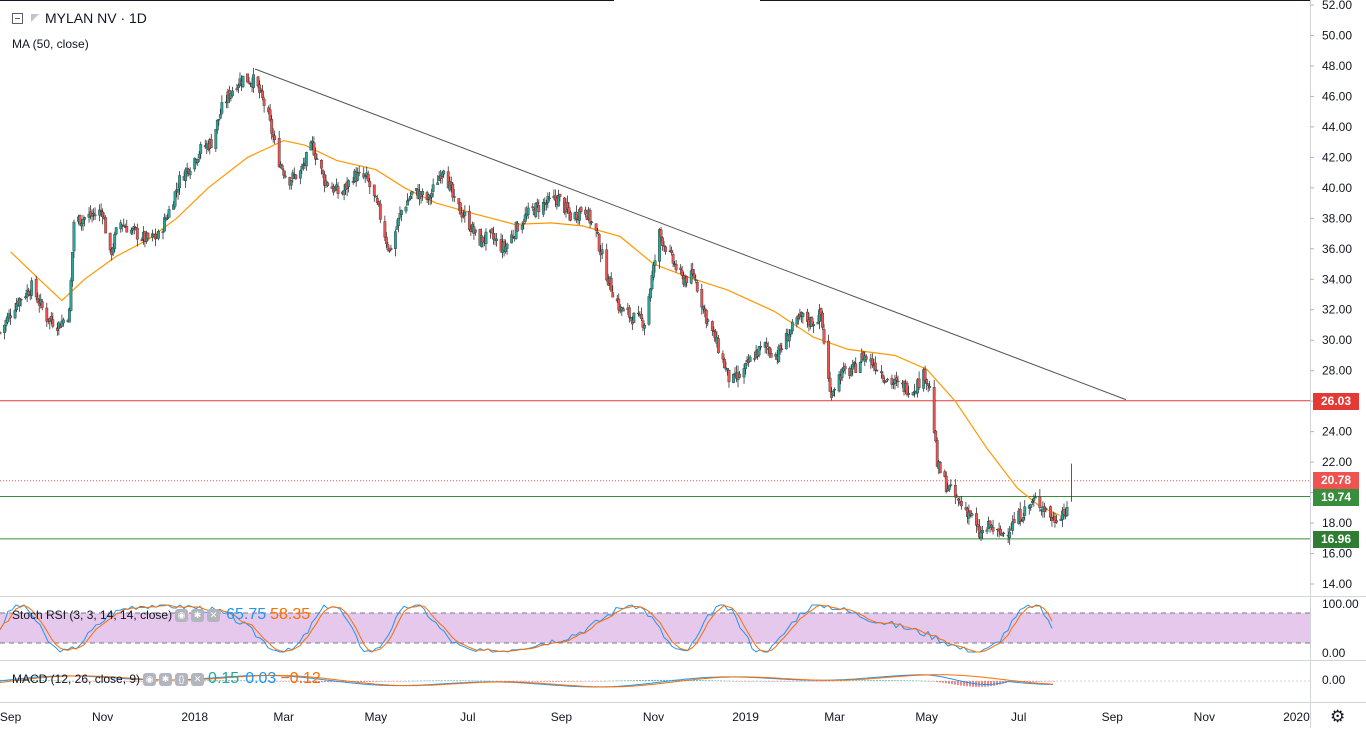 This screenshot has width=1366, height=733. I want to click on ma-legend: MA (50, close), so click(50, 44).